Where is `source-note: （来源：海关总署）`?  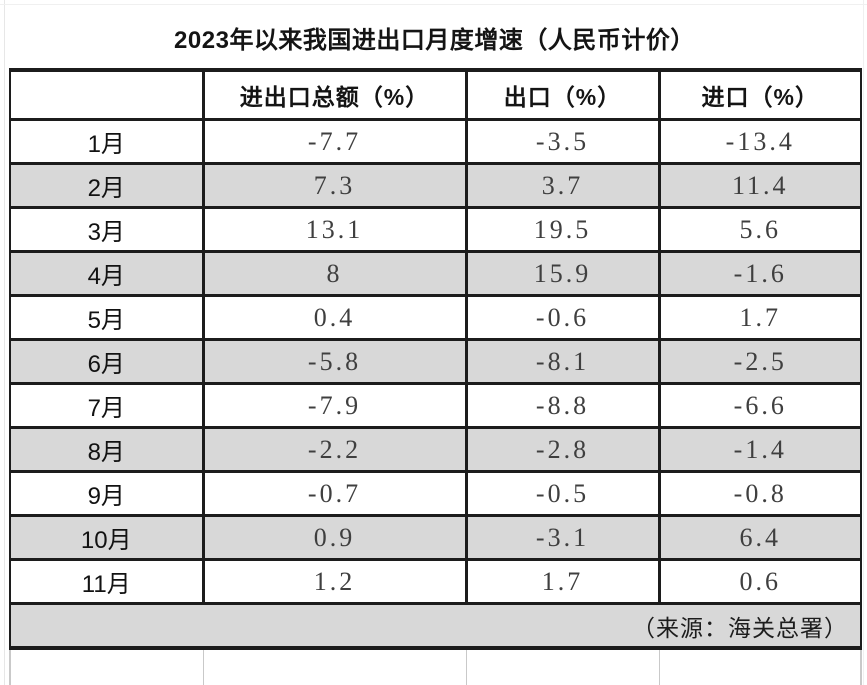 source-note: （来源：海关总署） is located at coordinates (435, 626).